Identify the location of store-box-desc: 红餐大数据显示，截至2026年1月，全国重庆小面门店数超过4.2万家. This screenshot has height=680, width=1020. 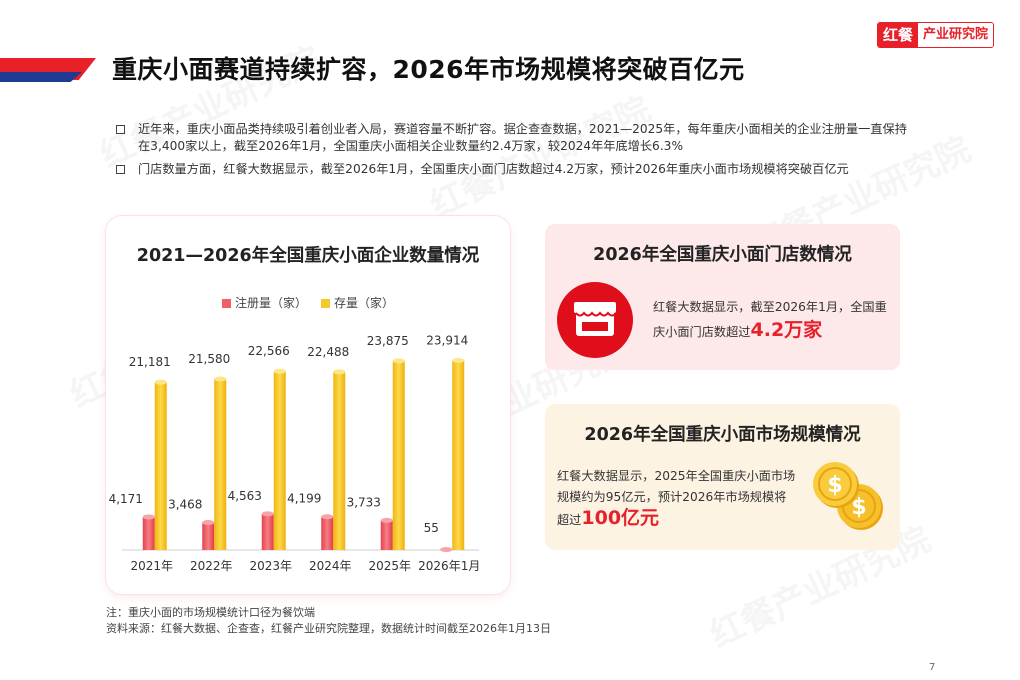
(772, 320).